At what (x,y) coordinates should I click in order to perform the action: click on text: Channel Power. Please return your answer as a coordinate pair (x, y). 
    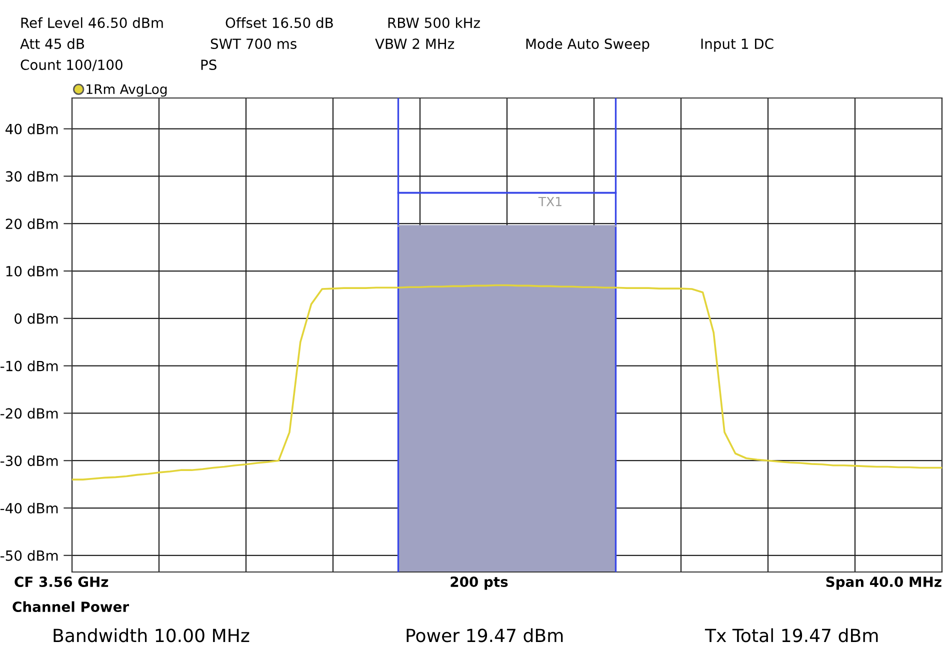
    Looking at the image, I should click on (71, 606).